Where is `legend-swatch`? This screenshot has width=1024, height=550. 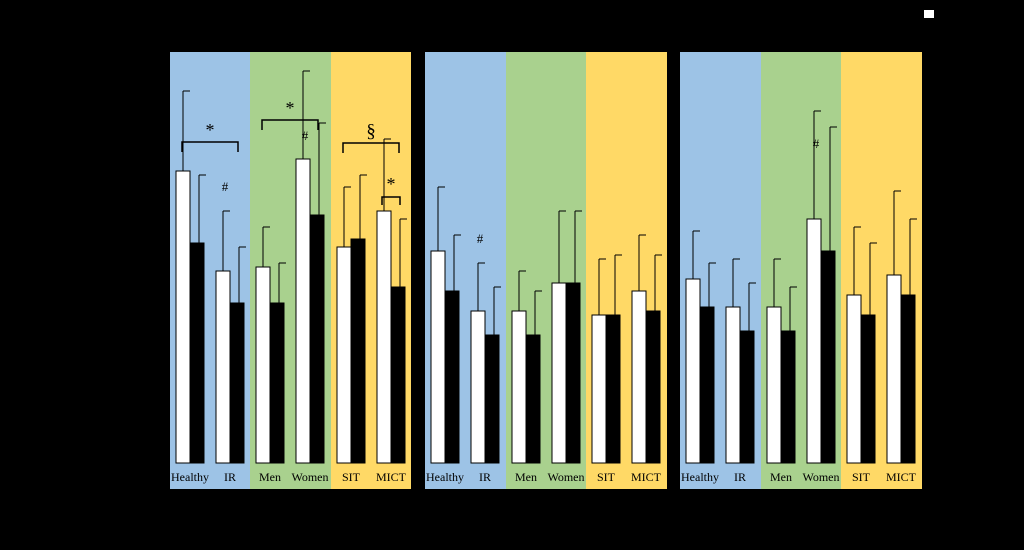
legend-swatch is located at coordinates (929, 14).